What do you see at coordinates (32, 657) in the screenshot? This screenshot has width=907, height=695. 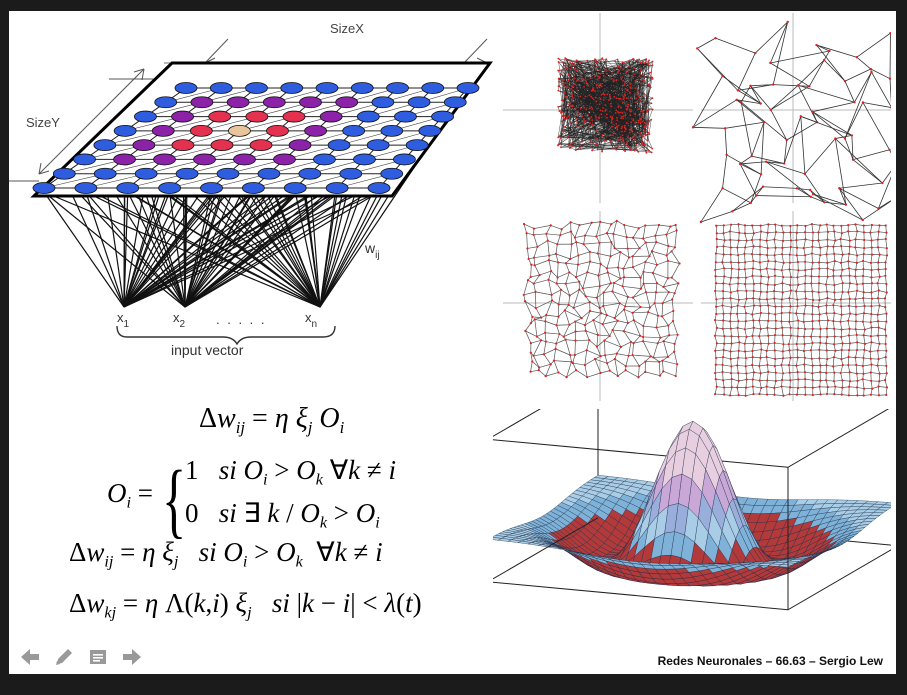 I see `arrow-left-icon` at bounding box center [32, 657].